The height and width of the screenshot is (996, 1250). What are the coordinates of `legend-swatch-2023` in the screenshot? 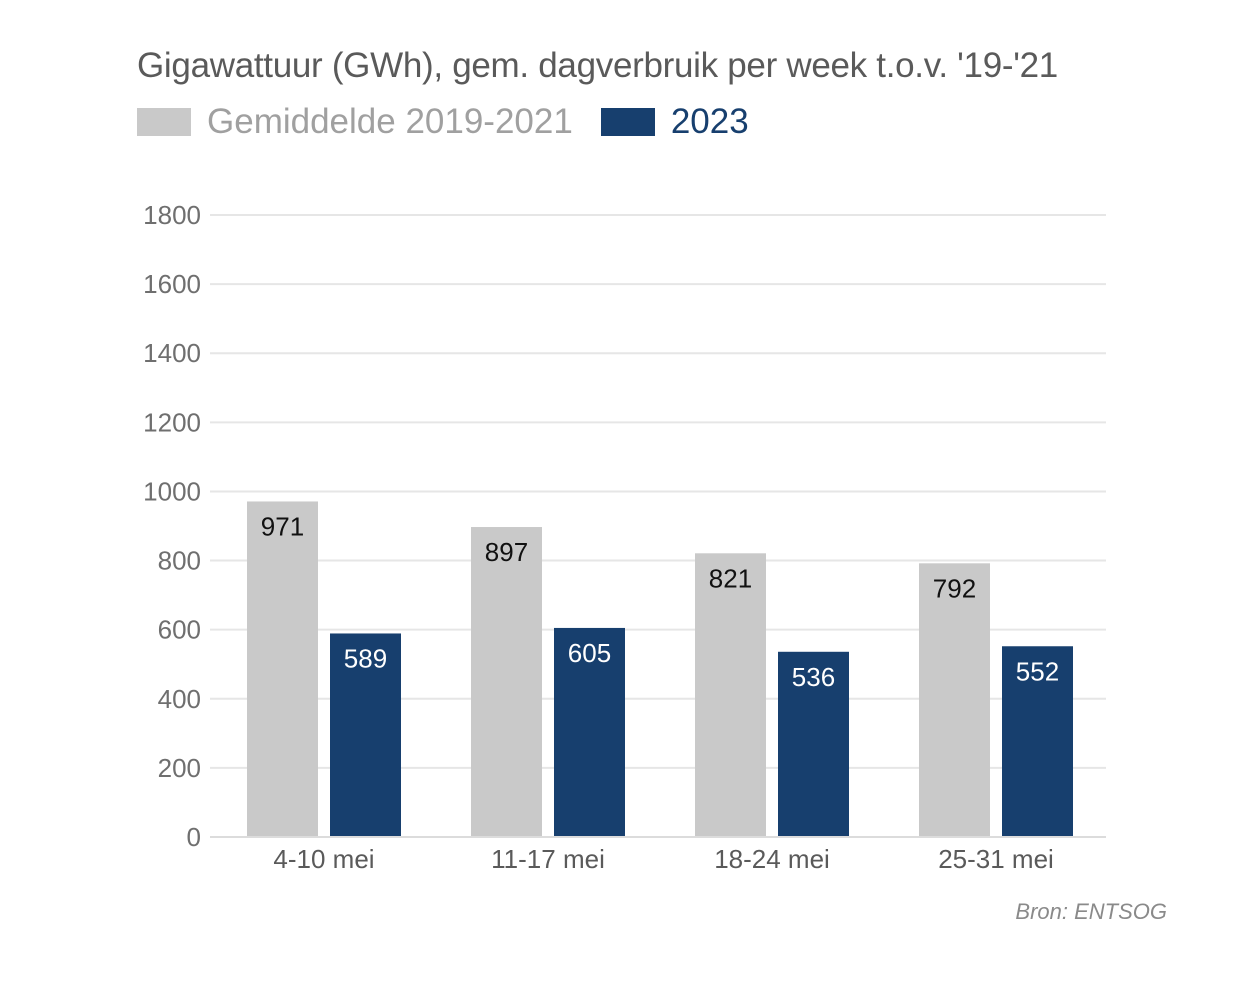 It's located at (627, 122).